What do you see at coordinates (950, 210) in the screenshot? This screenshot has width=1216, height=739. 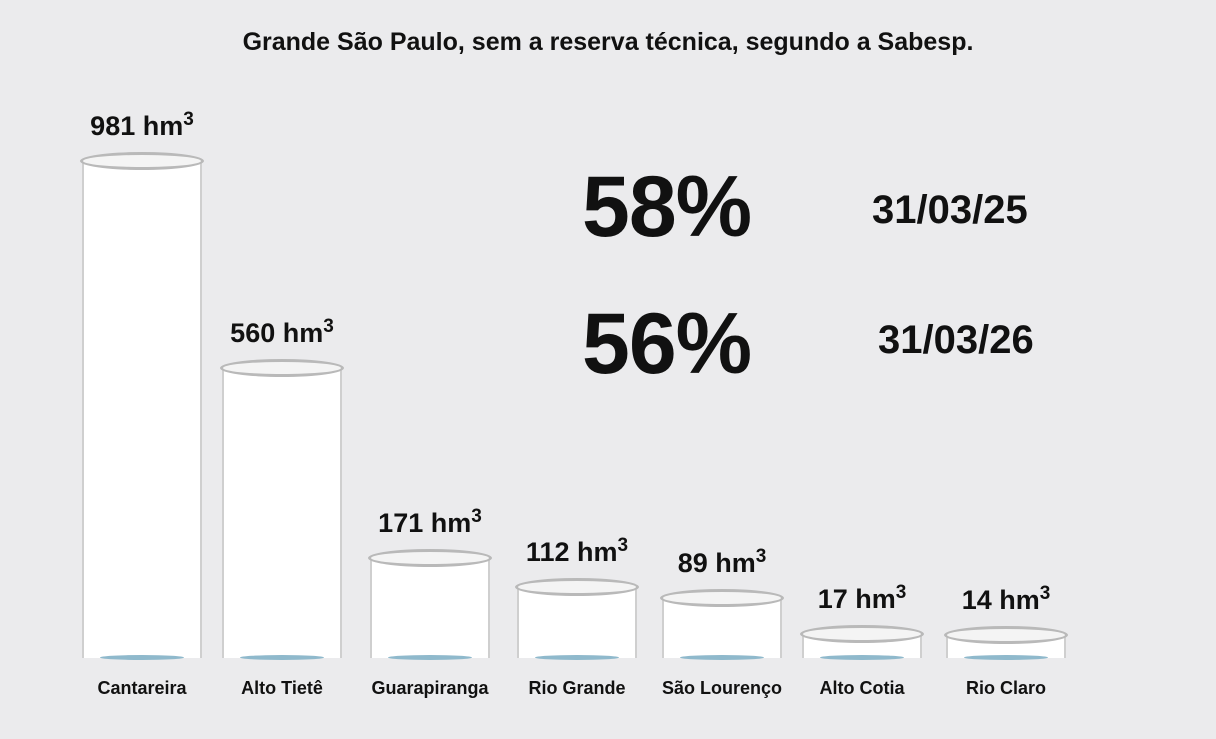 I see `date-2025: 31/03/25` at bounding box center [950, 210].